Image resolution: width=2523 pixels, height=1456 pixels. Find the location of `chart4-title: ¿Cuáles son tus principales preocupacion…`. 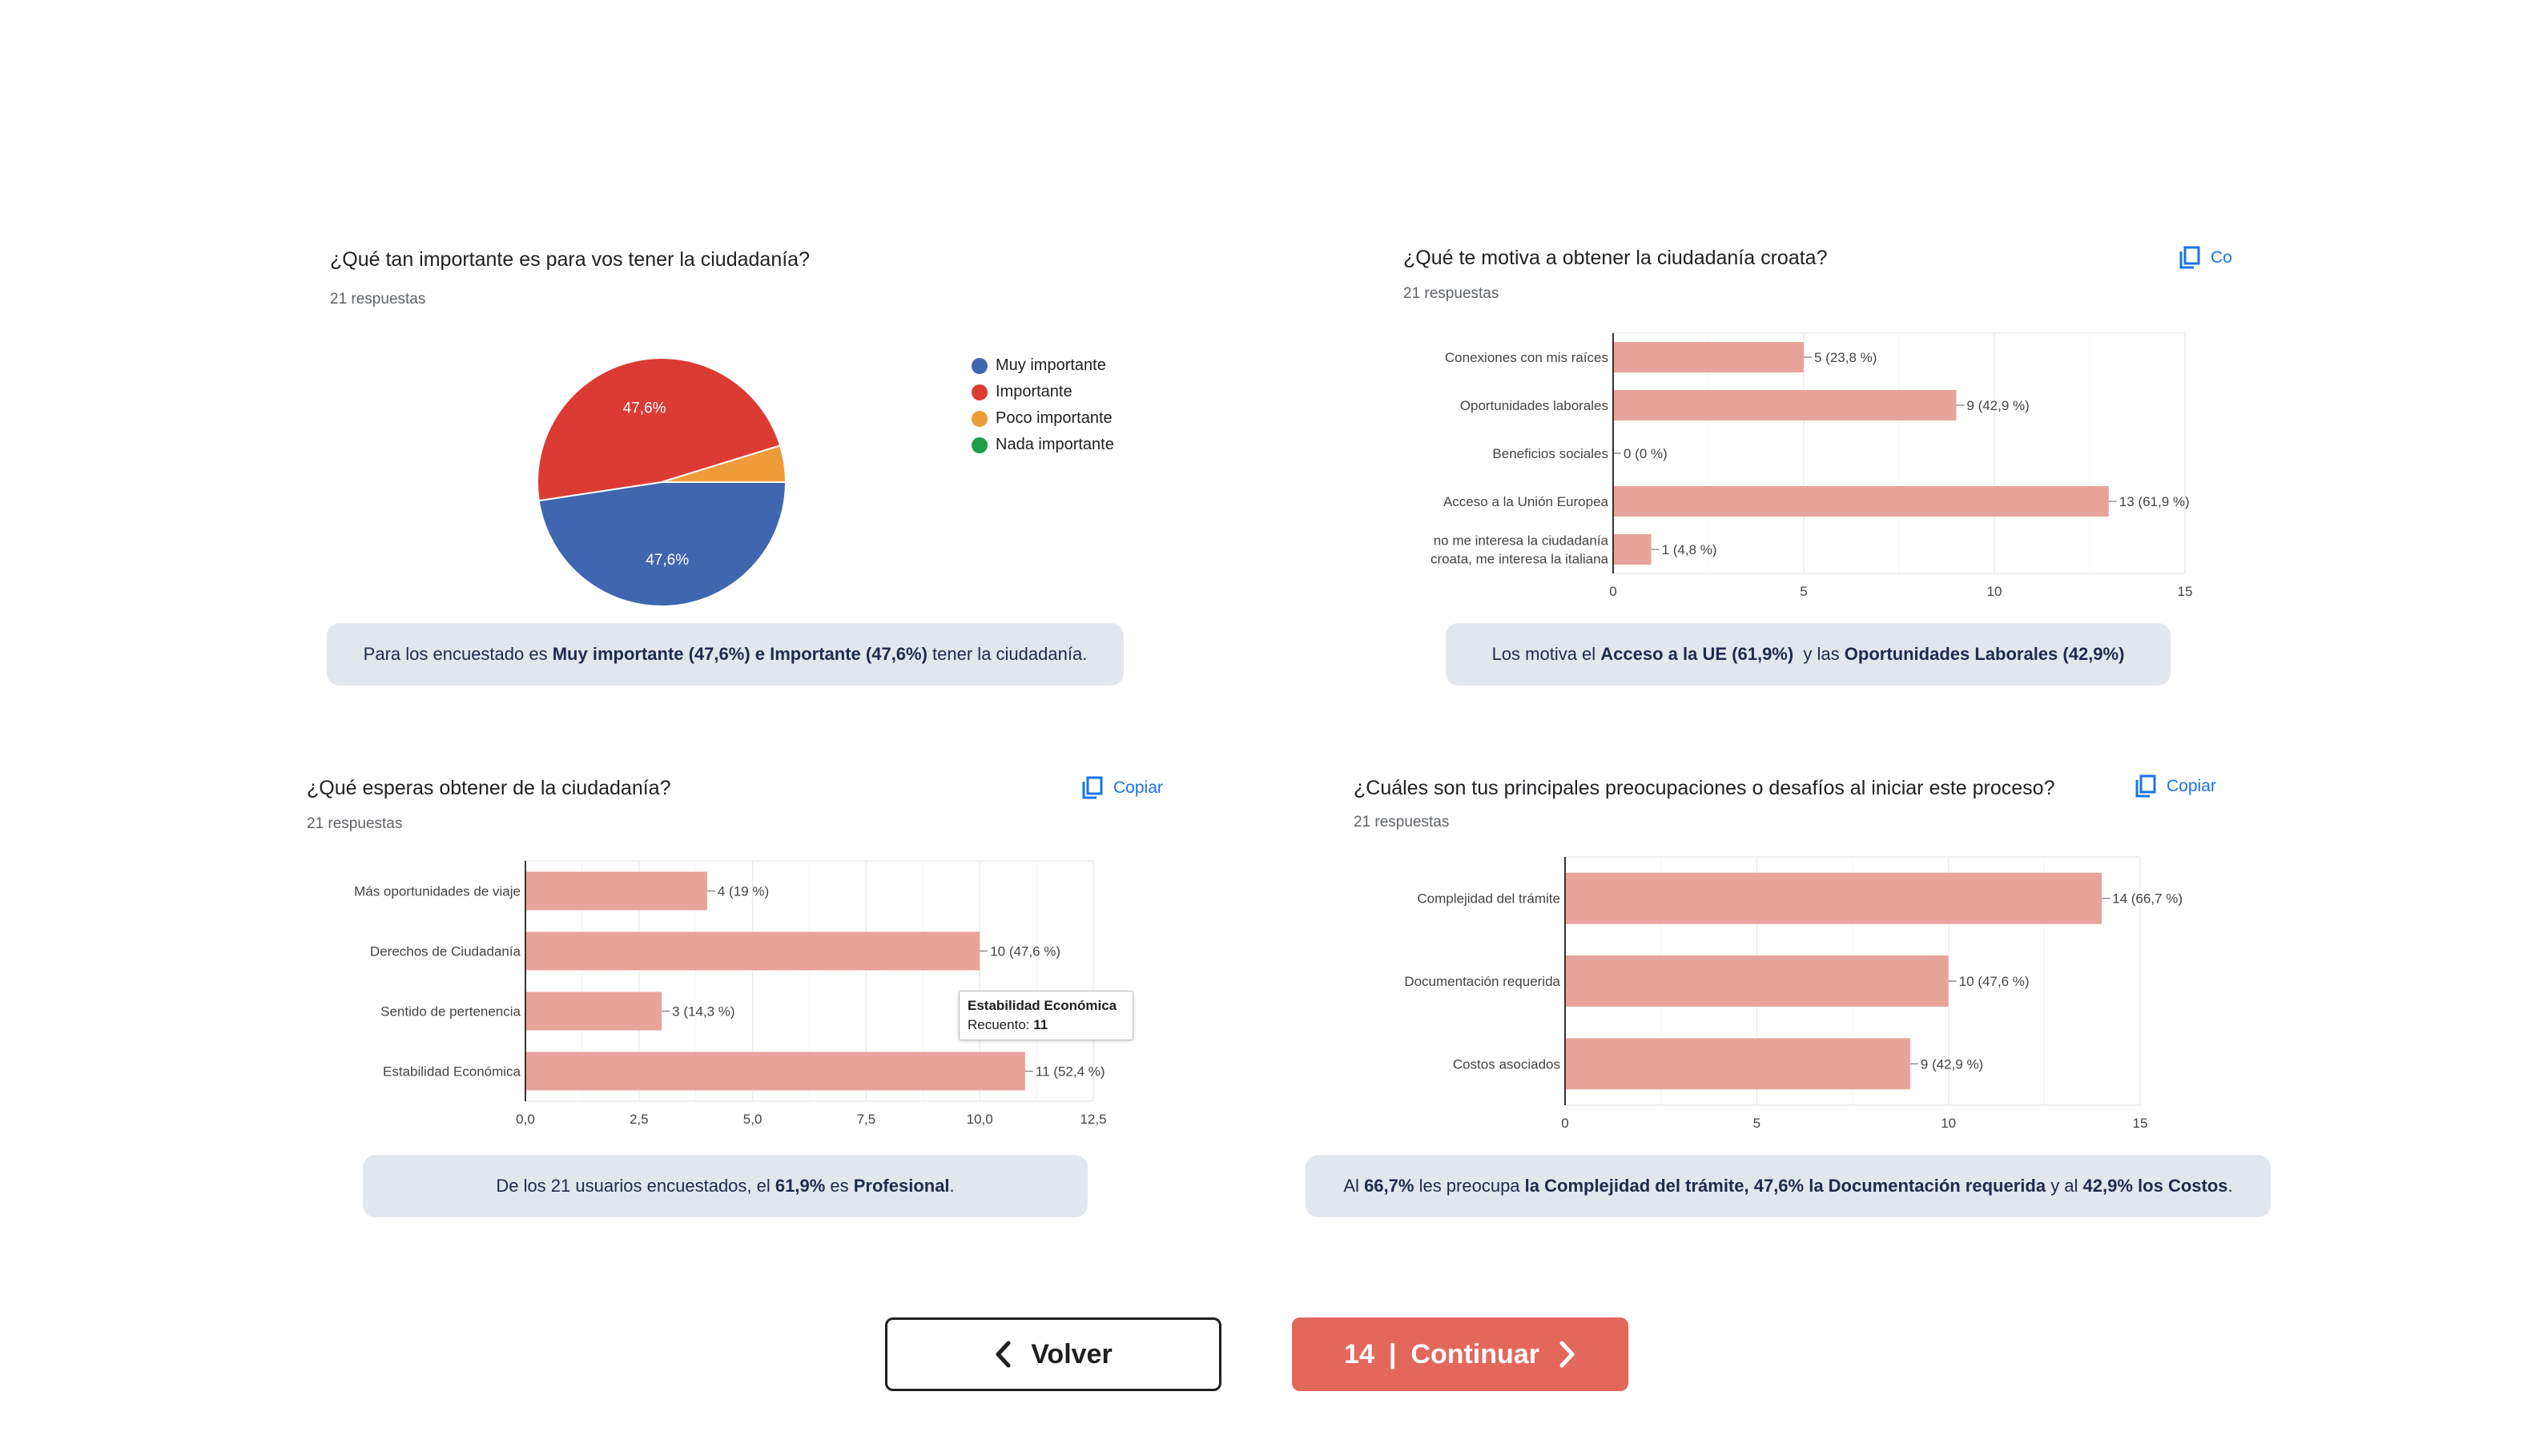

chart4-title: ¿Cuáles son tus principales preocupacion… is located at coordinates (1704, 788).